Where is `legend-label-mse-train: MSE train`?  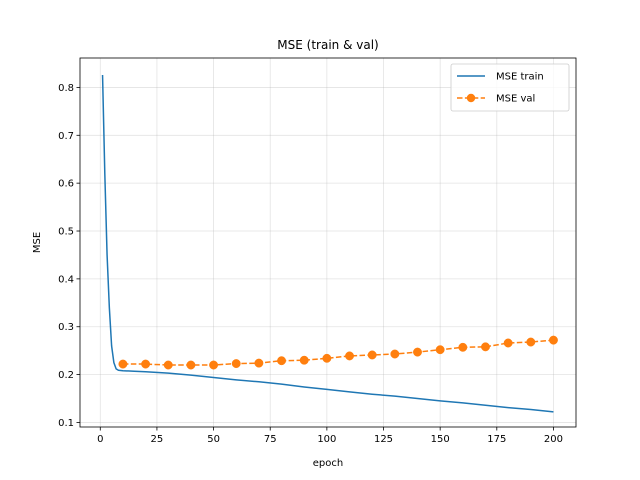
legend-label-mse-train: MSE train is located at coordinates (520, 77).